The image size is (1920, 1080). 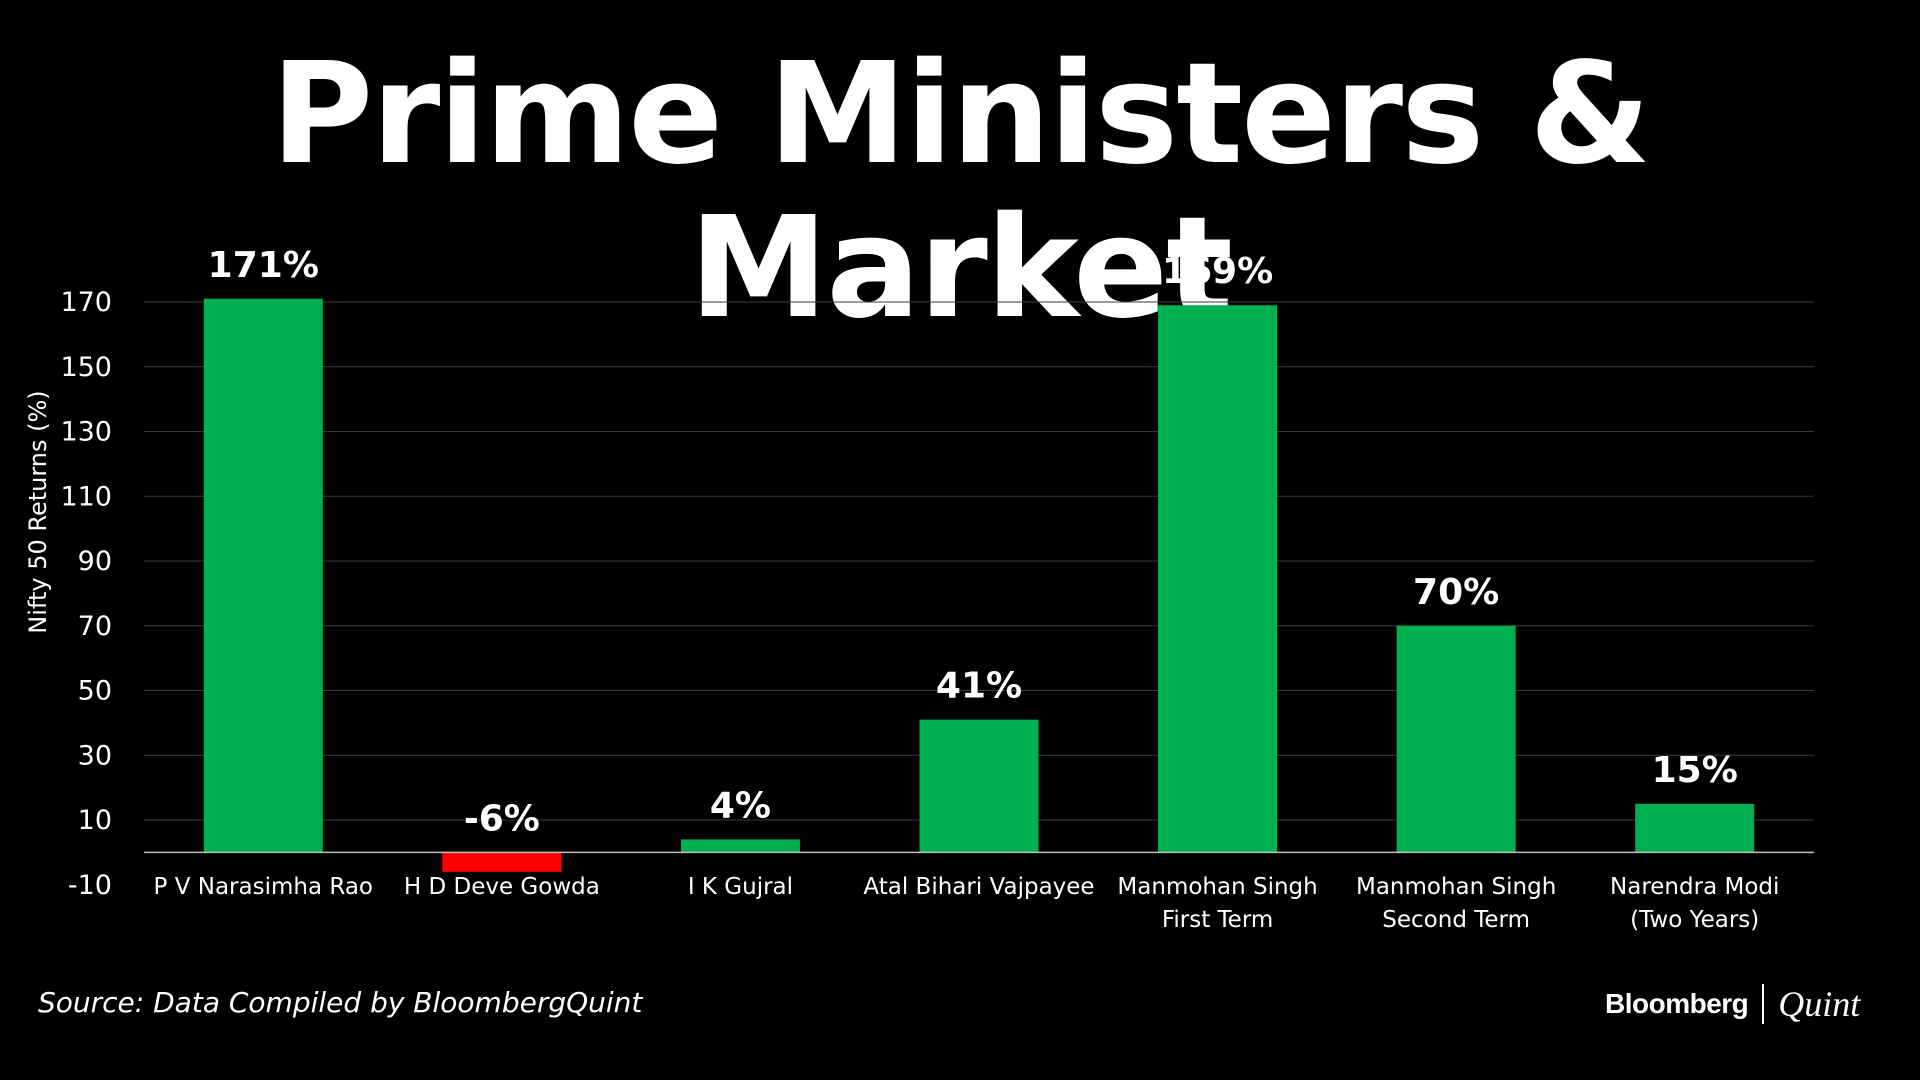 What do you see at coordinates (1677, 1003) in the screenshot?
I see `brand-primary: Bloomberg` at bounding box center [1677, 1003].